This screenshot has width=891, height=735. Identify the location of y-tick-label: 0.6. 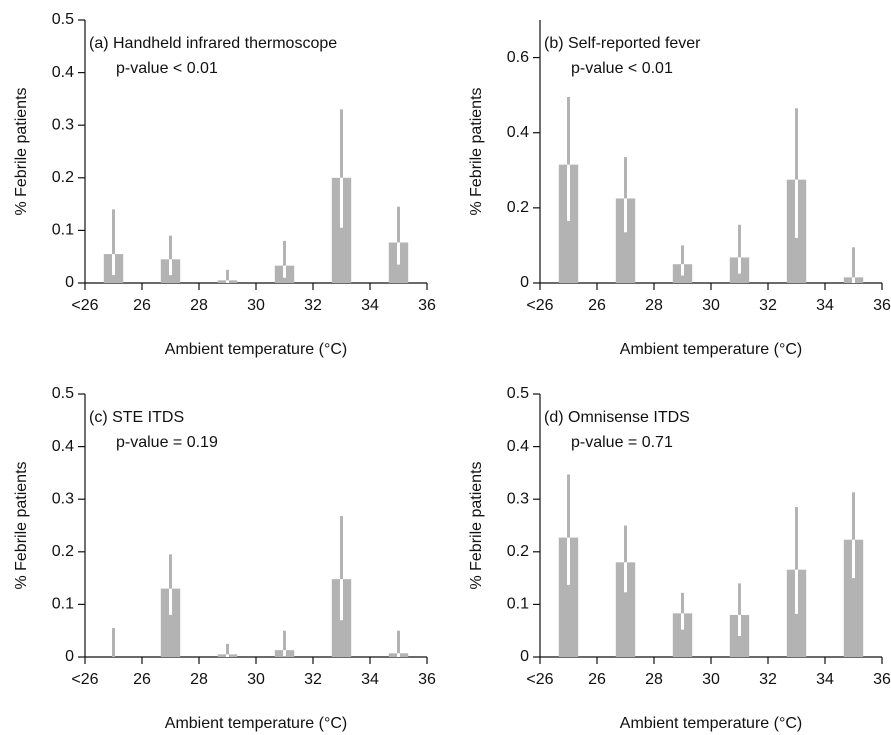
(518, 57).